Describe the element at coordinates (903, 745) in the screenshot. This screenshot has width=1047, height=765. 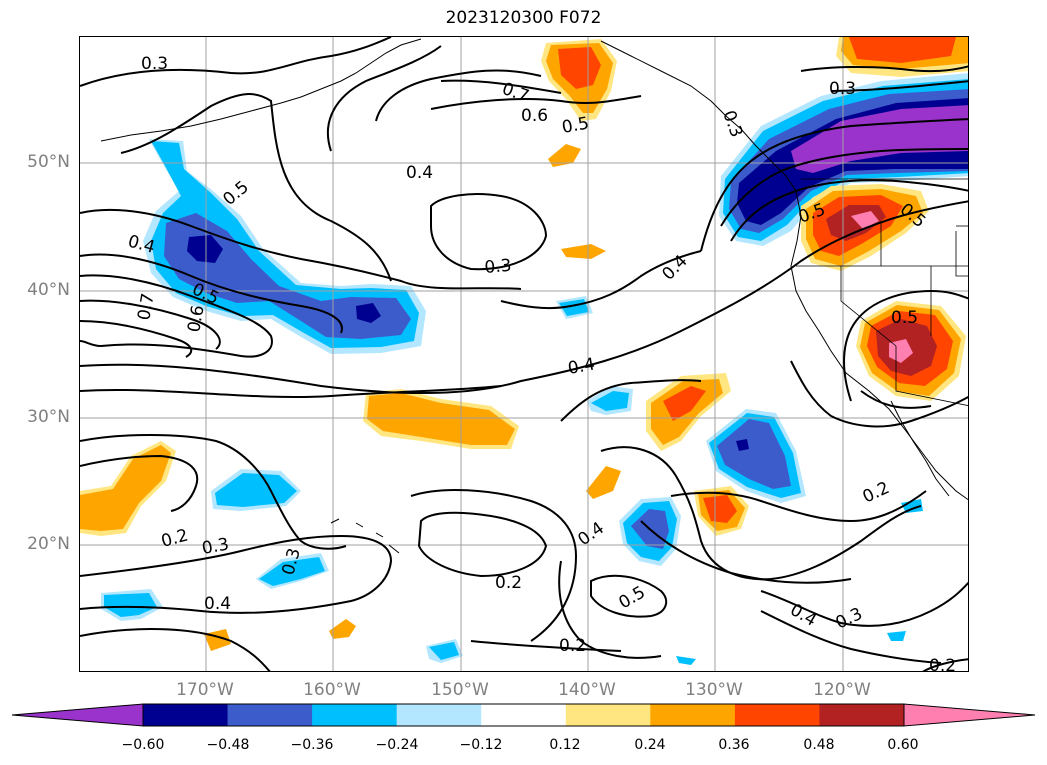
I see `colorbar-tick: 0.60` at that location.